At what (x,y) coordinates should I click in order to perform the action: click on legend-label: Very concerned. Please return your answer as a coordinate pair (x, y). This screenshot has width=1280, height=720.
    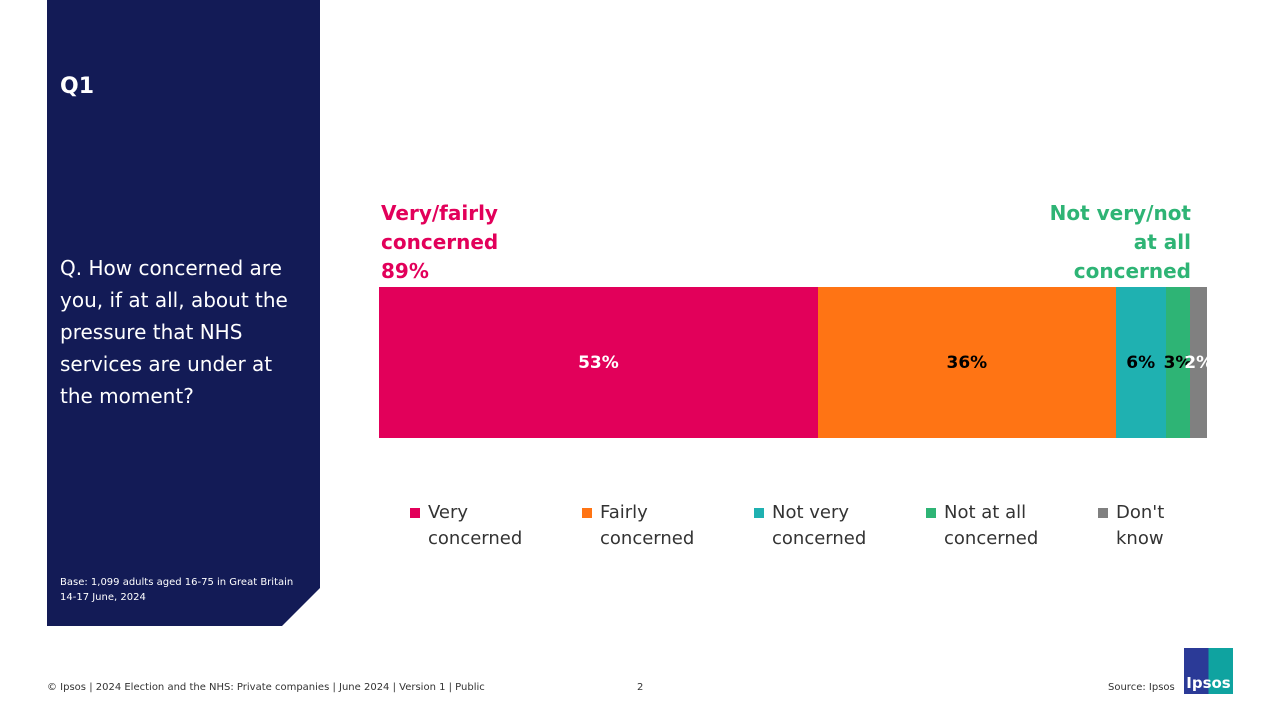
    Looking at the image, I should click on (475, 525).